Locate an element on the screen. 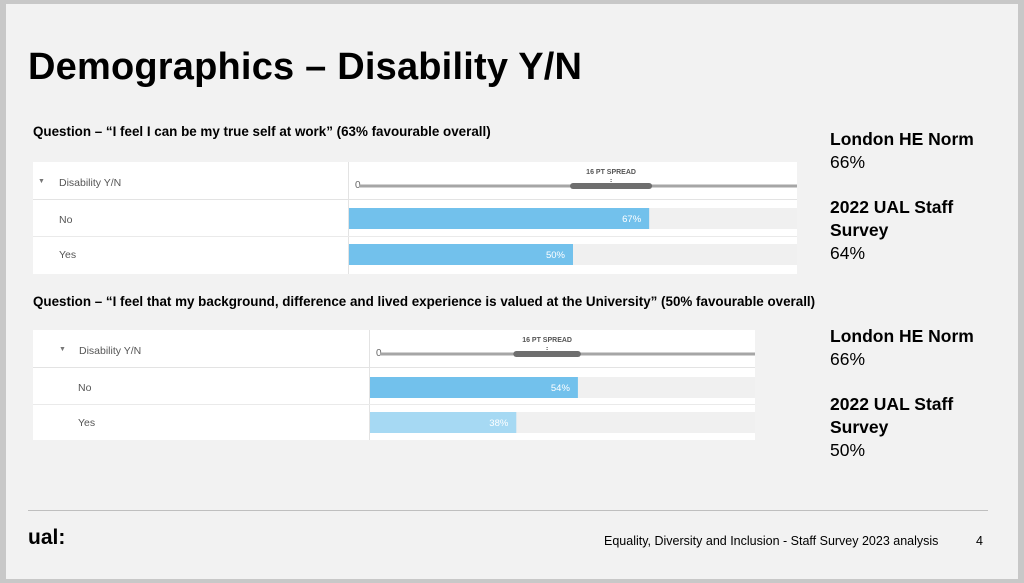 The image size is (1024, 583). chart-1-row-divider is located at coordinates (415, 236).